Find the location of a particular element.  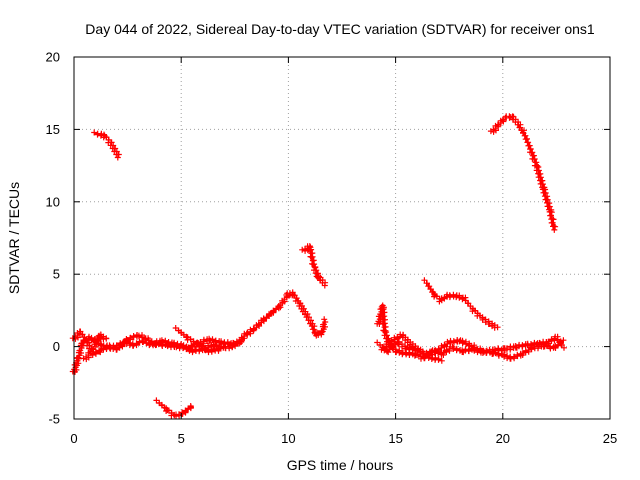

series-track-f is located at coordinates (173, 408).